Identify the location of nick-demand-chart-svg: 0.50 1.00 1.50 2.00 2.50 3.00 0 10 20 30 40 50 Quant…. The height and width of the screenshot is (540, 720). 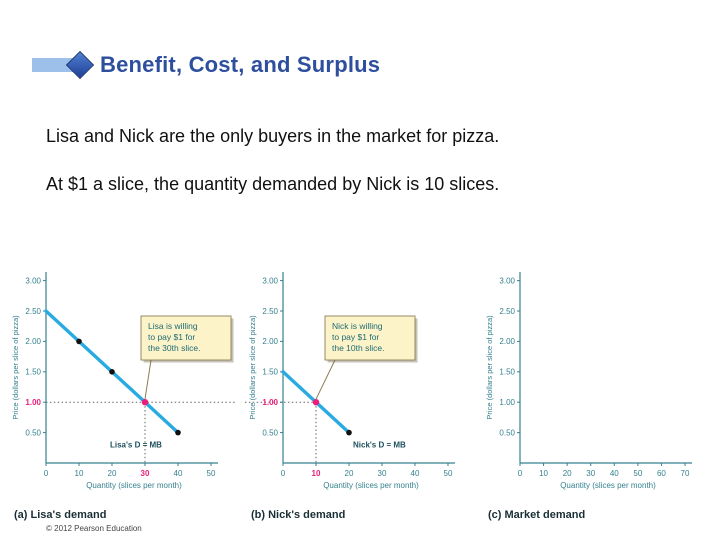
(350, 381).